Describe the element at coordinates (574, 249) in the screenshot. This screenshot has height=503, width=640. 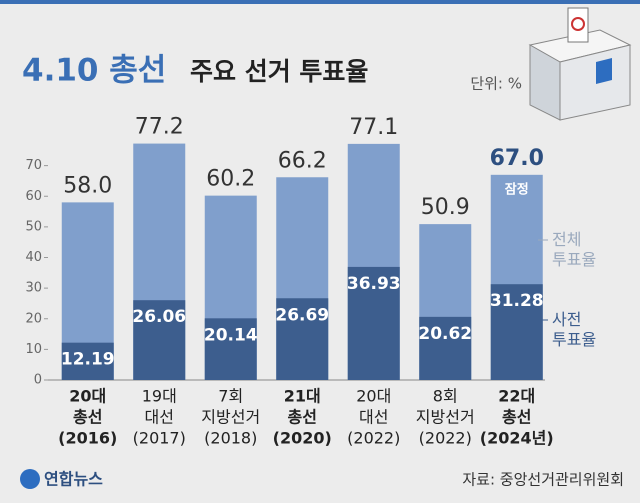
I see `legend-label: 전체 투표율` at that location.